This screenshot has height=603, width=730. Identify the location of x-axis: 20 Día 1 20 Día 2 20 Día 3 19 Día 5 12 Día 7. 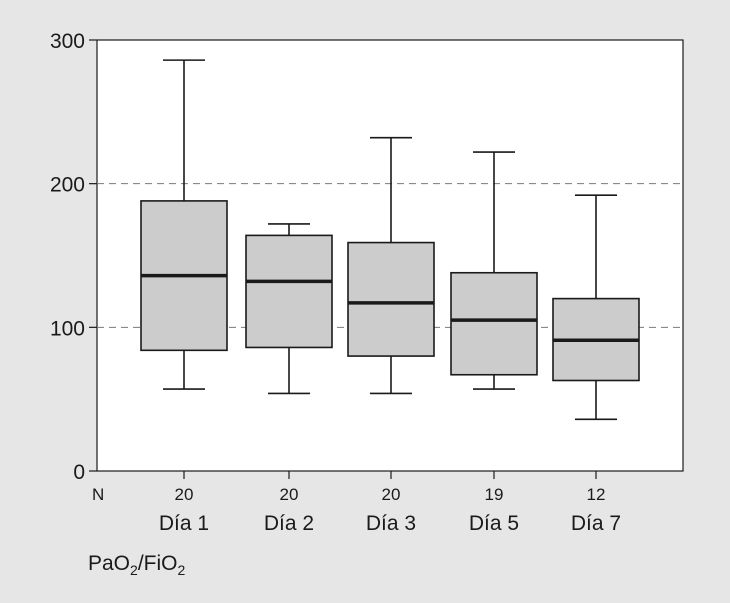
(390, 503).